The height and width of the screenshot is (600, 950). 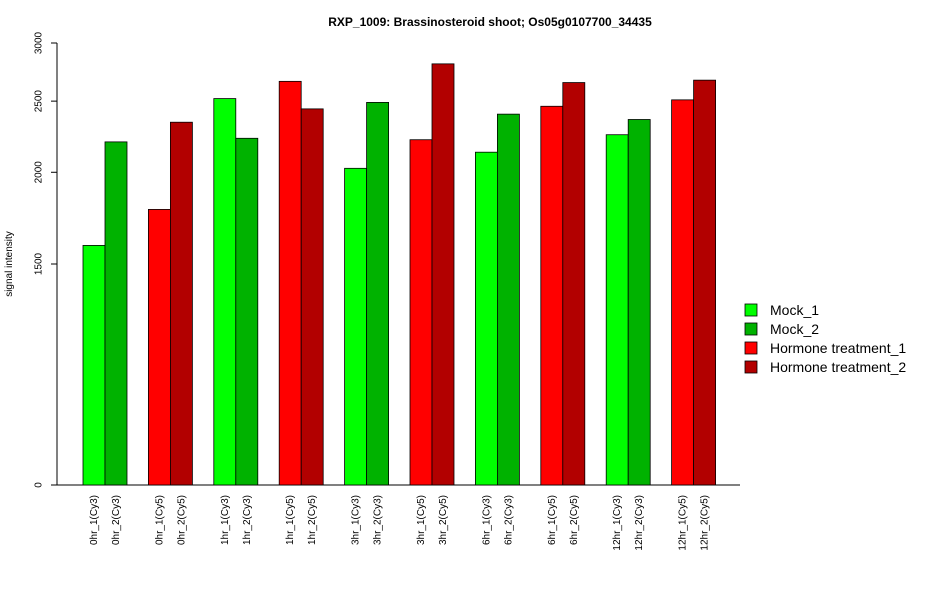 What do you see at coordinates (421, 520) in the screenshot?
I see `x-tick-label: 3hr_1(Cy5)` at bounding box center [421, 520].